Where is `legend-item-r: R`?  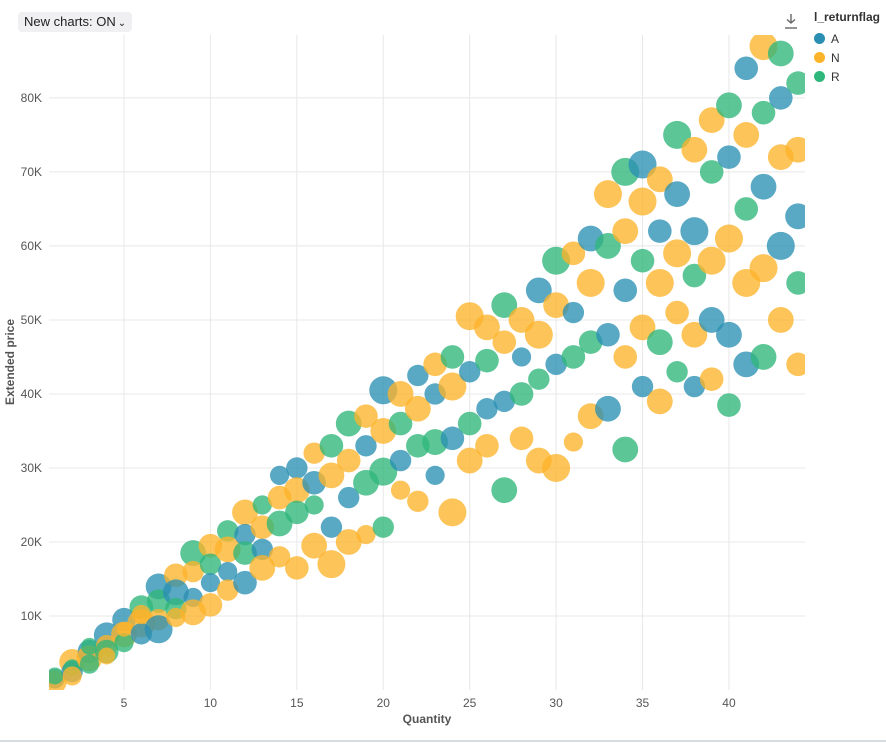
legend-item-r: R is located at coordinates (847, 76).